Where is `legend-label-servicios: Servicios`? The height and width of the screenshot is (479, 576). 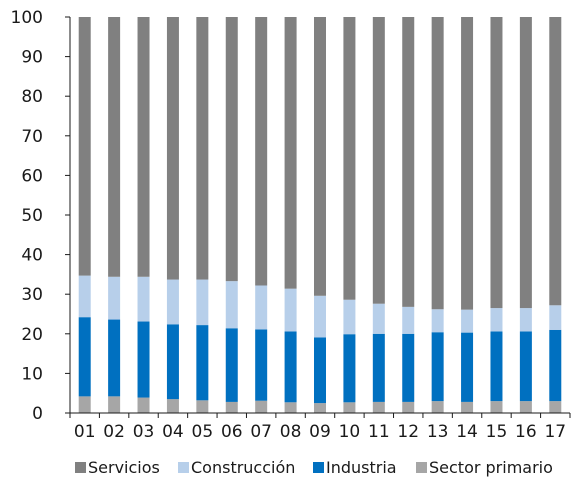 legend-label-servicios: Servicios is located at coordinates (124, 467).